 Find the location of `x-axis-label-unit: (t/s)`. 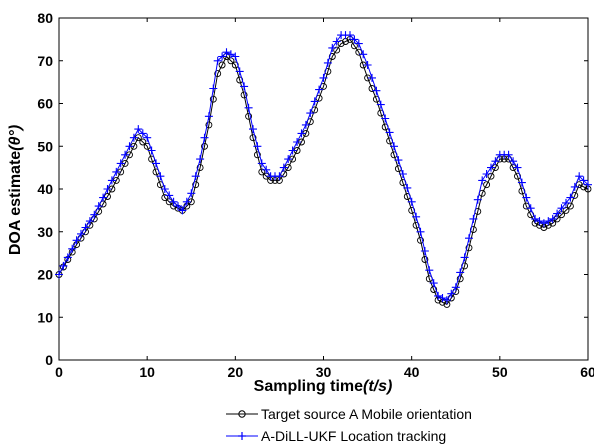

x-axis-label-unit: (t/s) is located at coordinates (377, 386).